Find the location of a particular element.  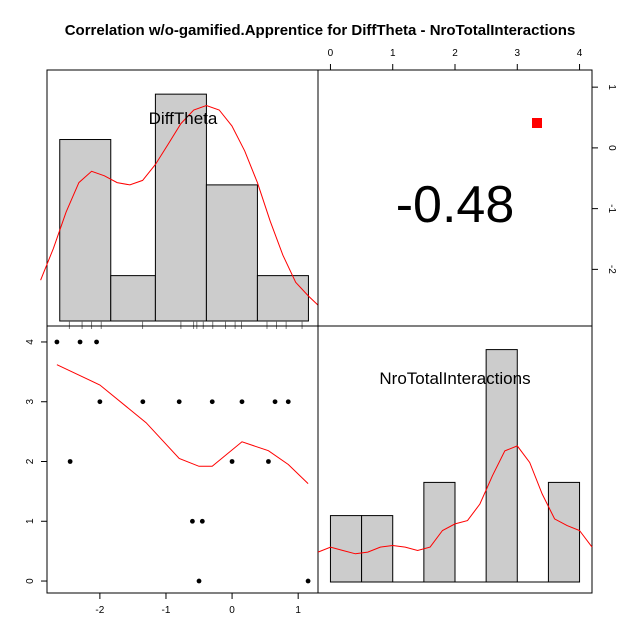

correlation-value: -0.48 is located at coordinates (455, 205).